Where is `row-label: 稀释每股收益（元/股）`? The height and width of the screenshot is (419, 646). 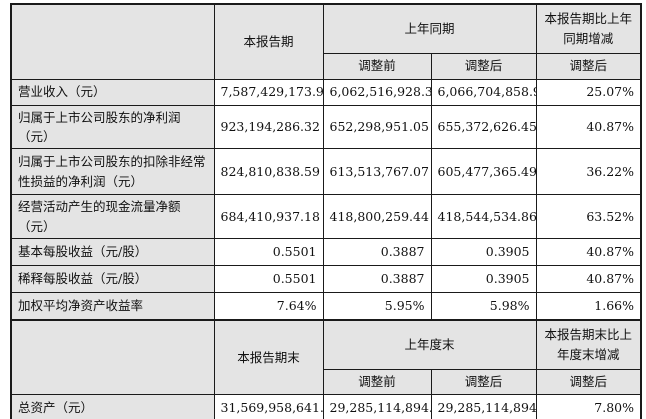
row-label: 稀释每股收益（元/股） is located at coordinates (112, 279).